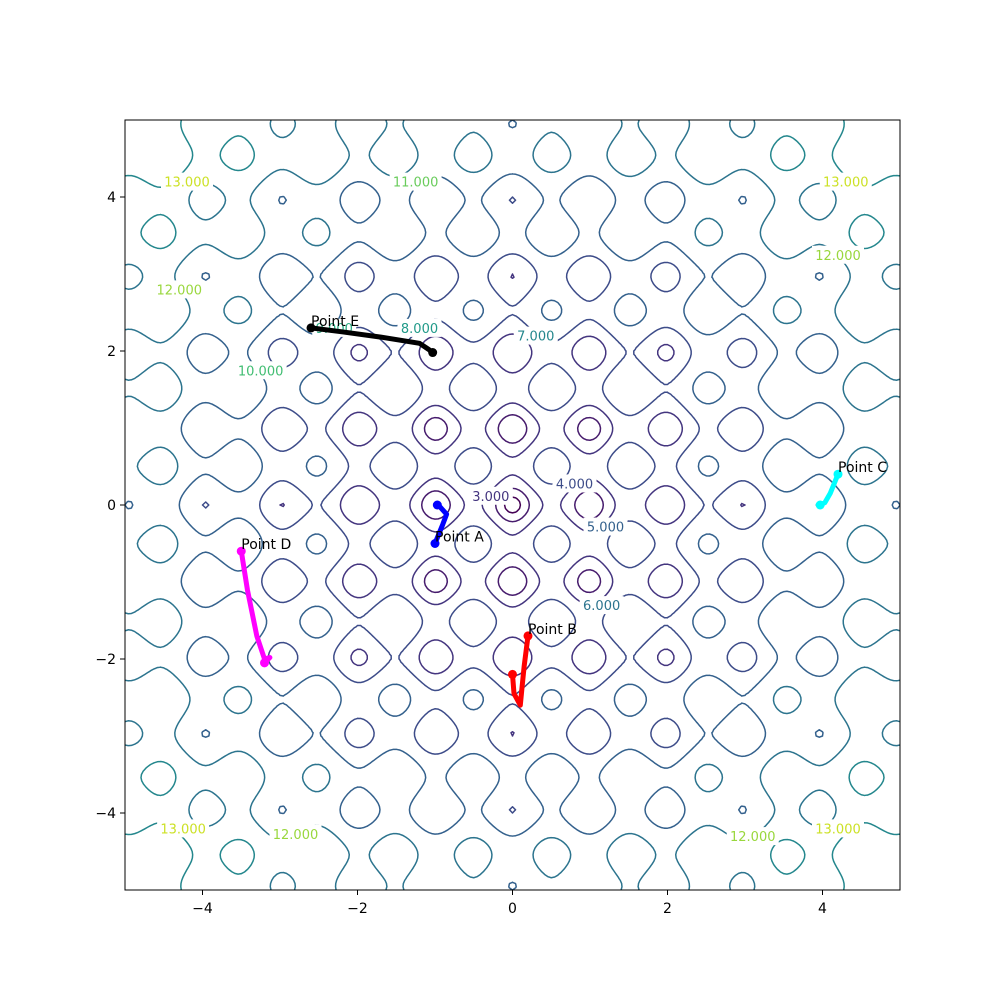 The height and width of the screenshot is (1000, 1000). Describe the element at coordinates (838, 474) in the screenshot. I see `point-c-start-marker` at that location.